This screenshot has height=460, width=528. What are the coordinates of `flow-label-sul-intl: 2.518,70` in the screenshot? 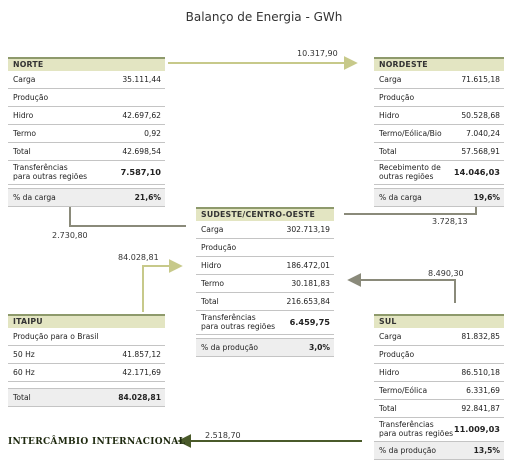 It's located at (223, 435).